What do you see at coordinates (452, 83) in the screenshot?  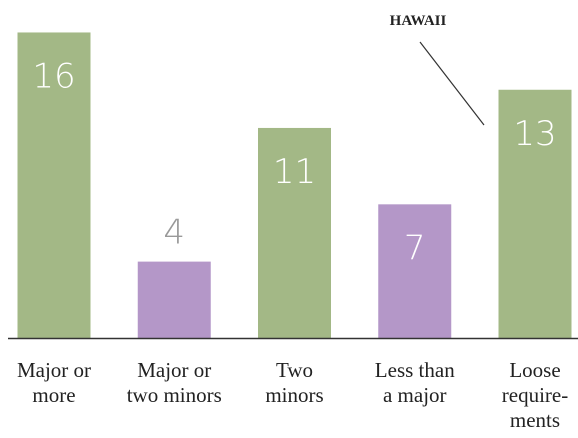 I see `annotation-line` at bounding box center [452, 83].